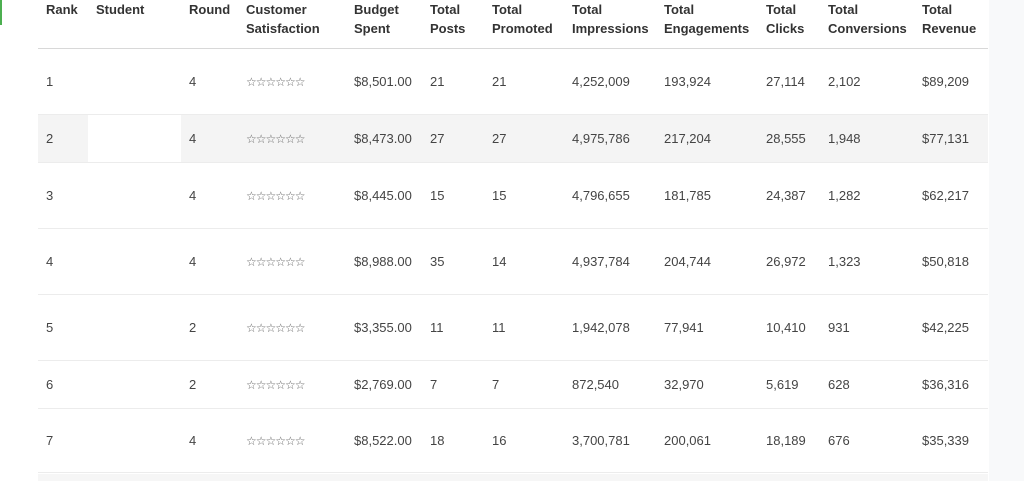  Describe the element at coordinates (63, 24) in the screenshot. I see `header-rank: Rank` at that location.